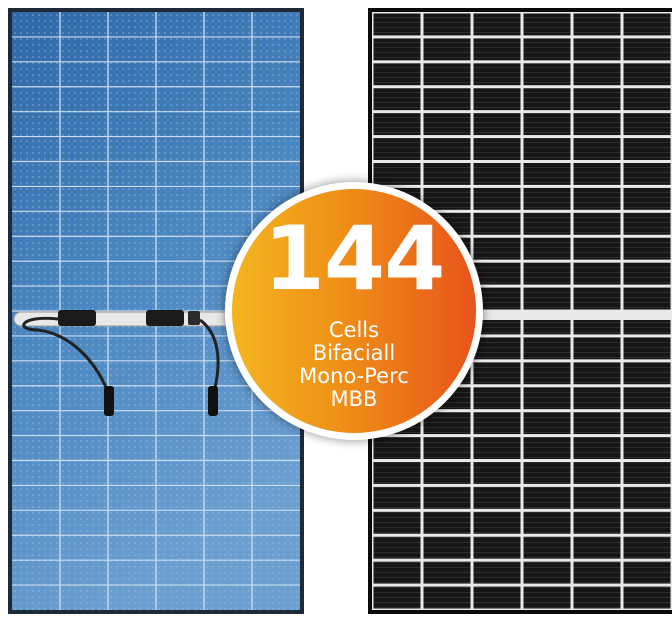 The width and height of the screenshot is (672, 620). Describe the element at coordinates (354, 353) in the screenshot. I see `badge-line-bifacial: Bifaciall` at that location.